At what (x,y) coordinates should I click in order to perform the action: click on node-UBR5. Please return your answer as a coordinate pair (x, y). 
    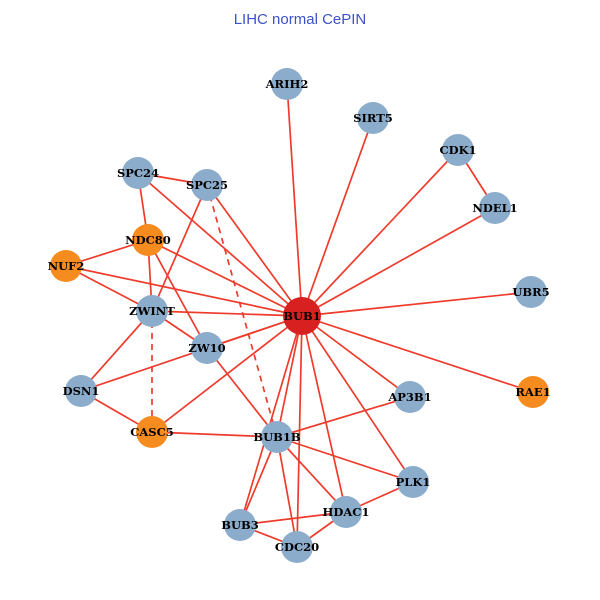
    Looking at the image, I should click on (531, 292).